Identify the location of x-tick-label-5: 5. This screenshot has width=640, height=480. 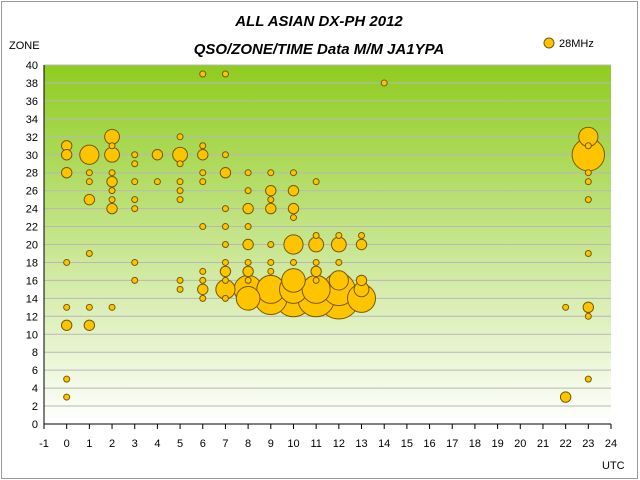
(180, 444).